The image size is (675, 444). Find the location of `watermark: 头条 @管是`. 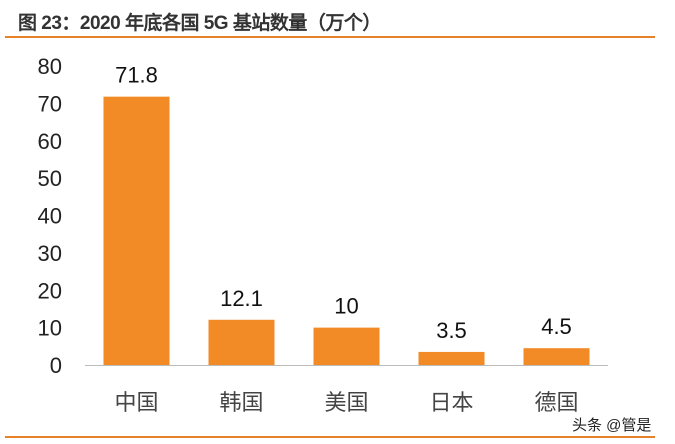

watermark: 头条 @管是 is located at coordinates (612, 425).